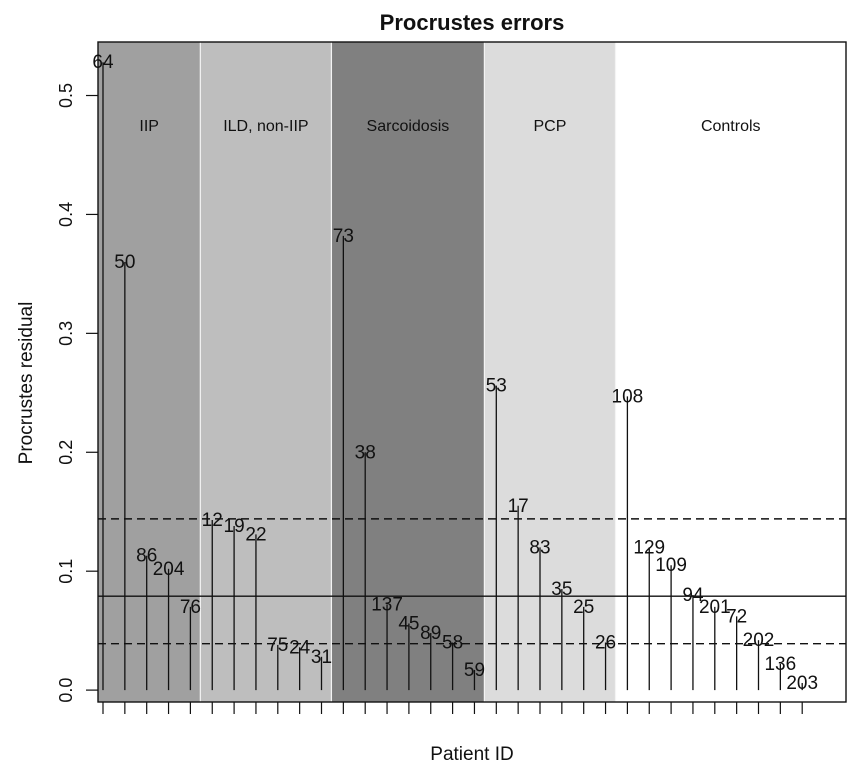  Describe the element at coordinates (430, 633) in the screenshot. I see `point-label-89: 89` at that location.